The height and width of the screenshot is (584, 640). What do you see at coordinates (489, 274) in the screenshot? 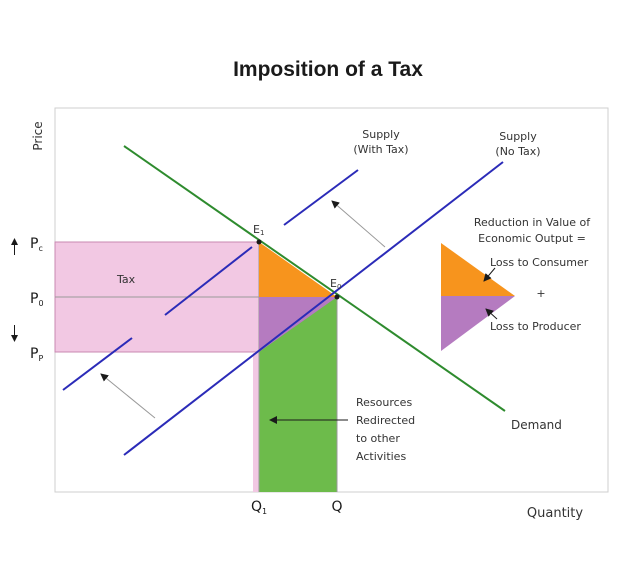
I see `legend-consumer-arrow` at bounding box center [489, 274].